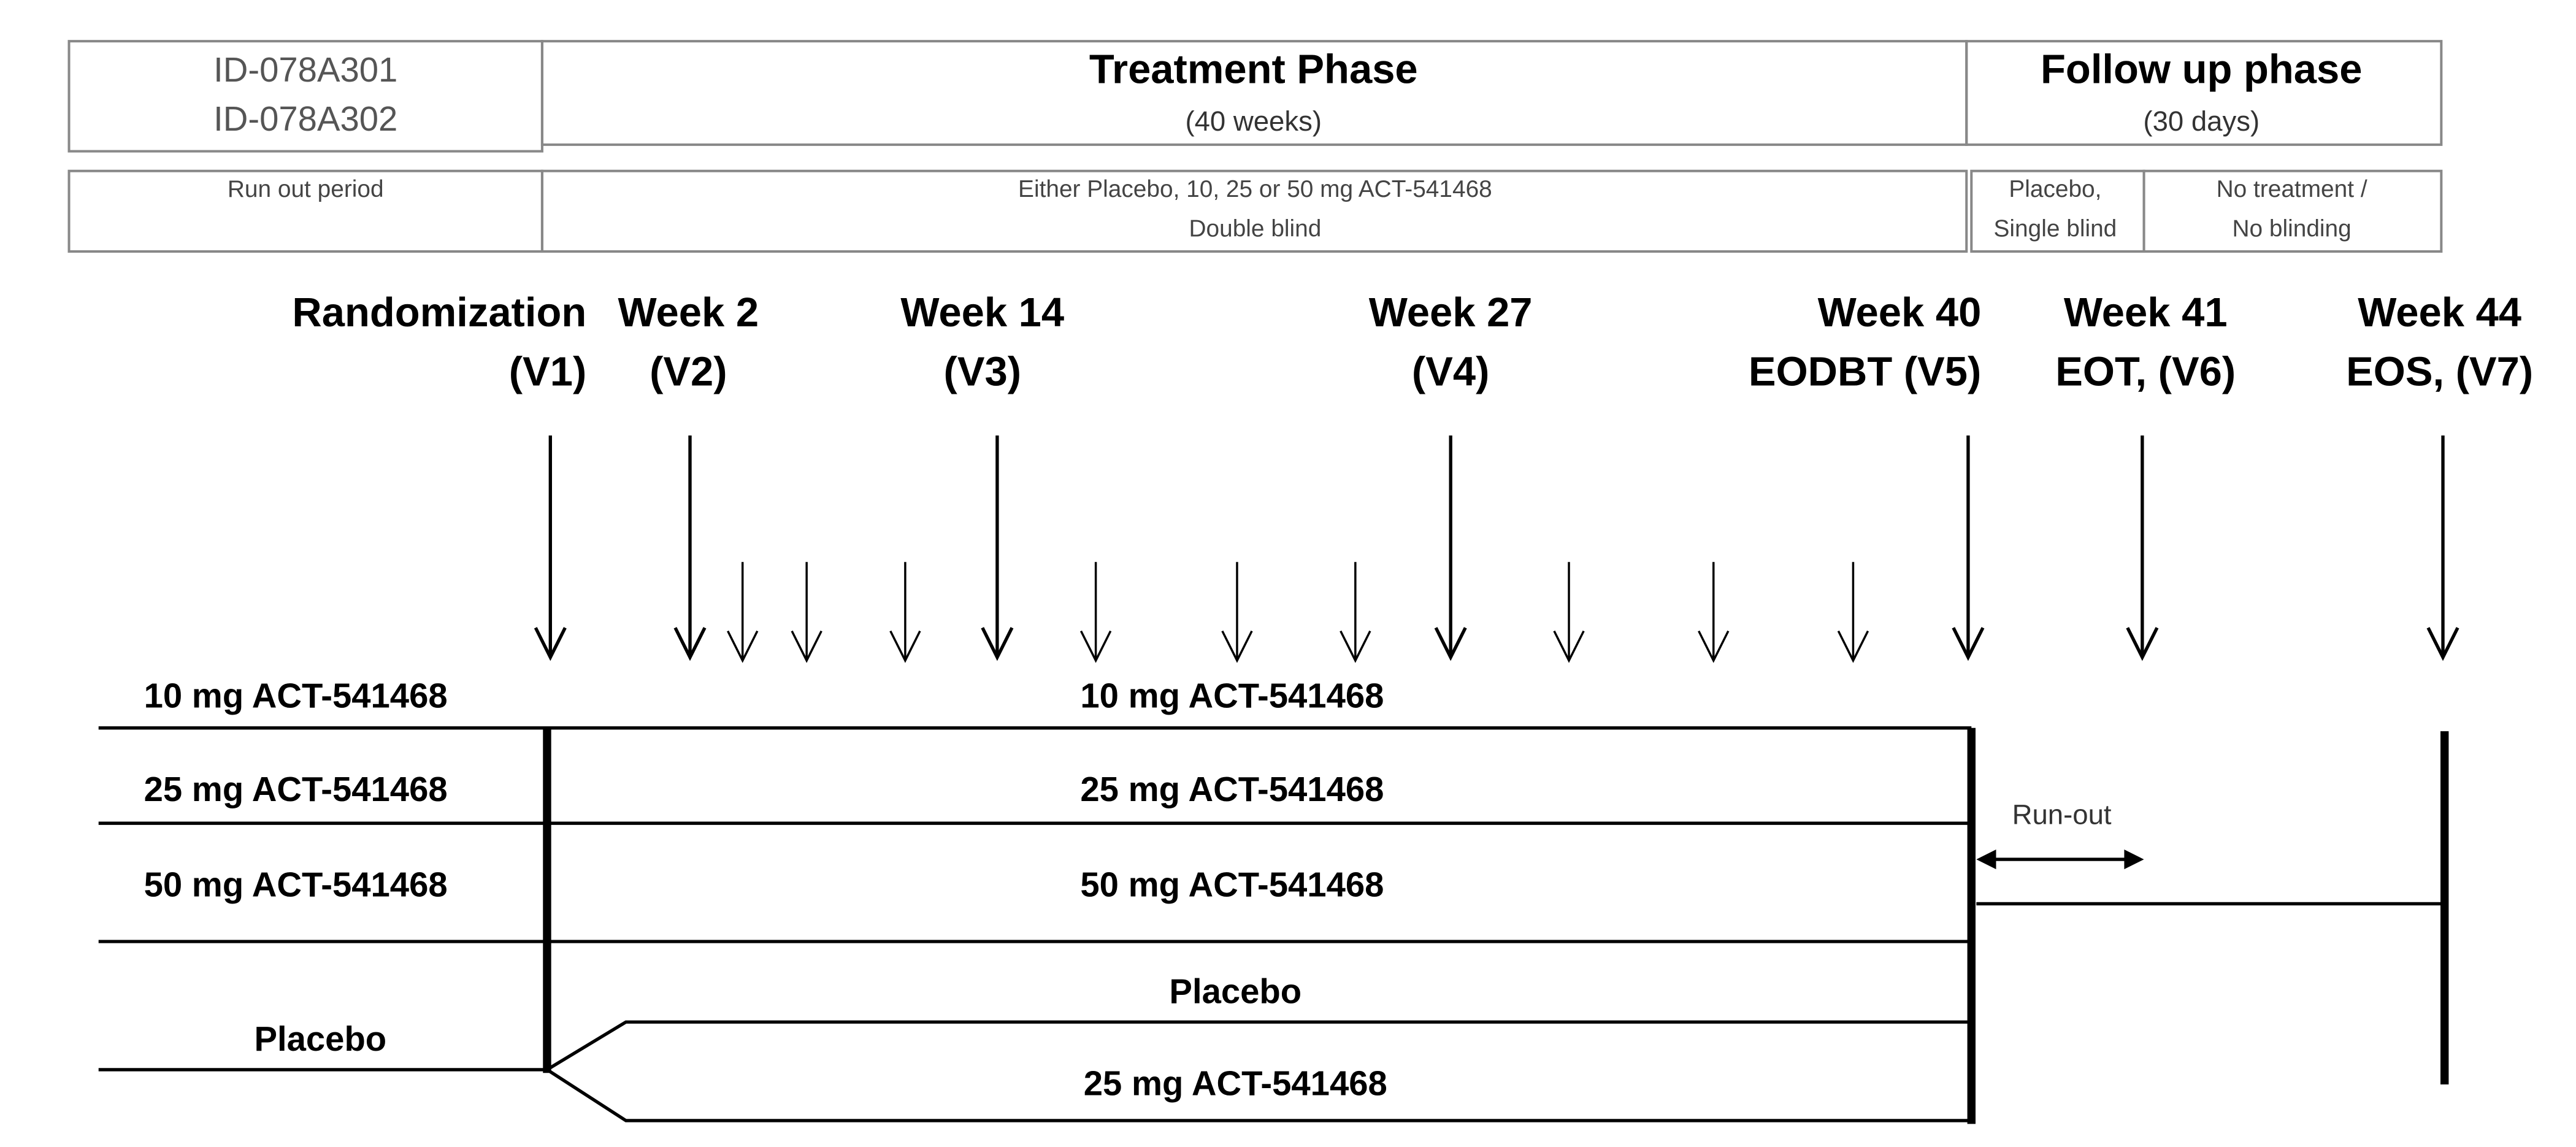 The height and width of the screenshot is (1147, 2576). What do you see at coordinates (1253, 121) in the screenshot?
I see `phase-duration: (40 weeks)` at bounding box center [1253, 121].